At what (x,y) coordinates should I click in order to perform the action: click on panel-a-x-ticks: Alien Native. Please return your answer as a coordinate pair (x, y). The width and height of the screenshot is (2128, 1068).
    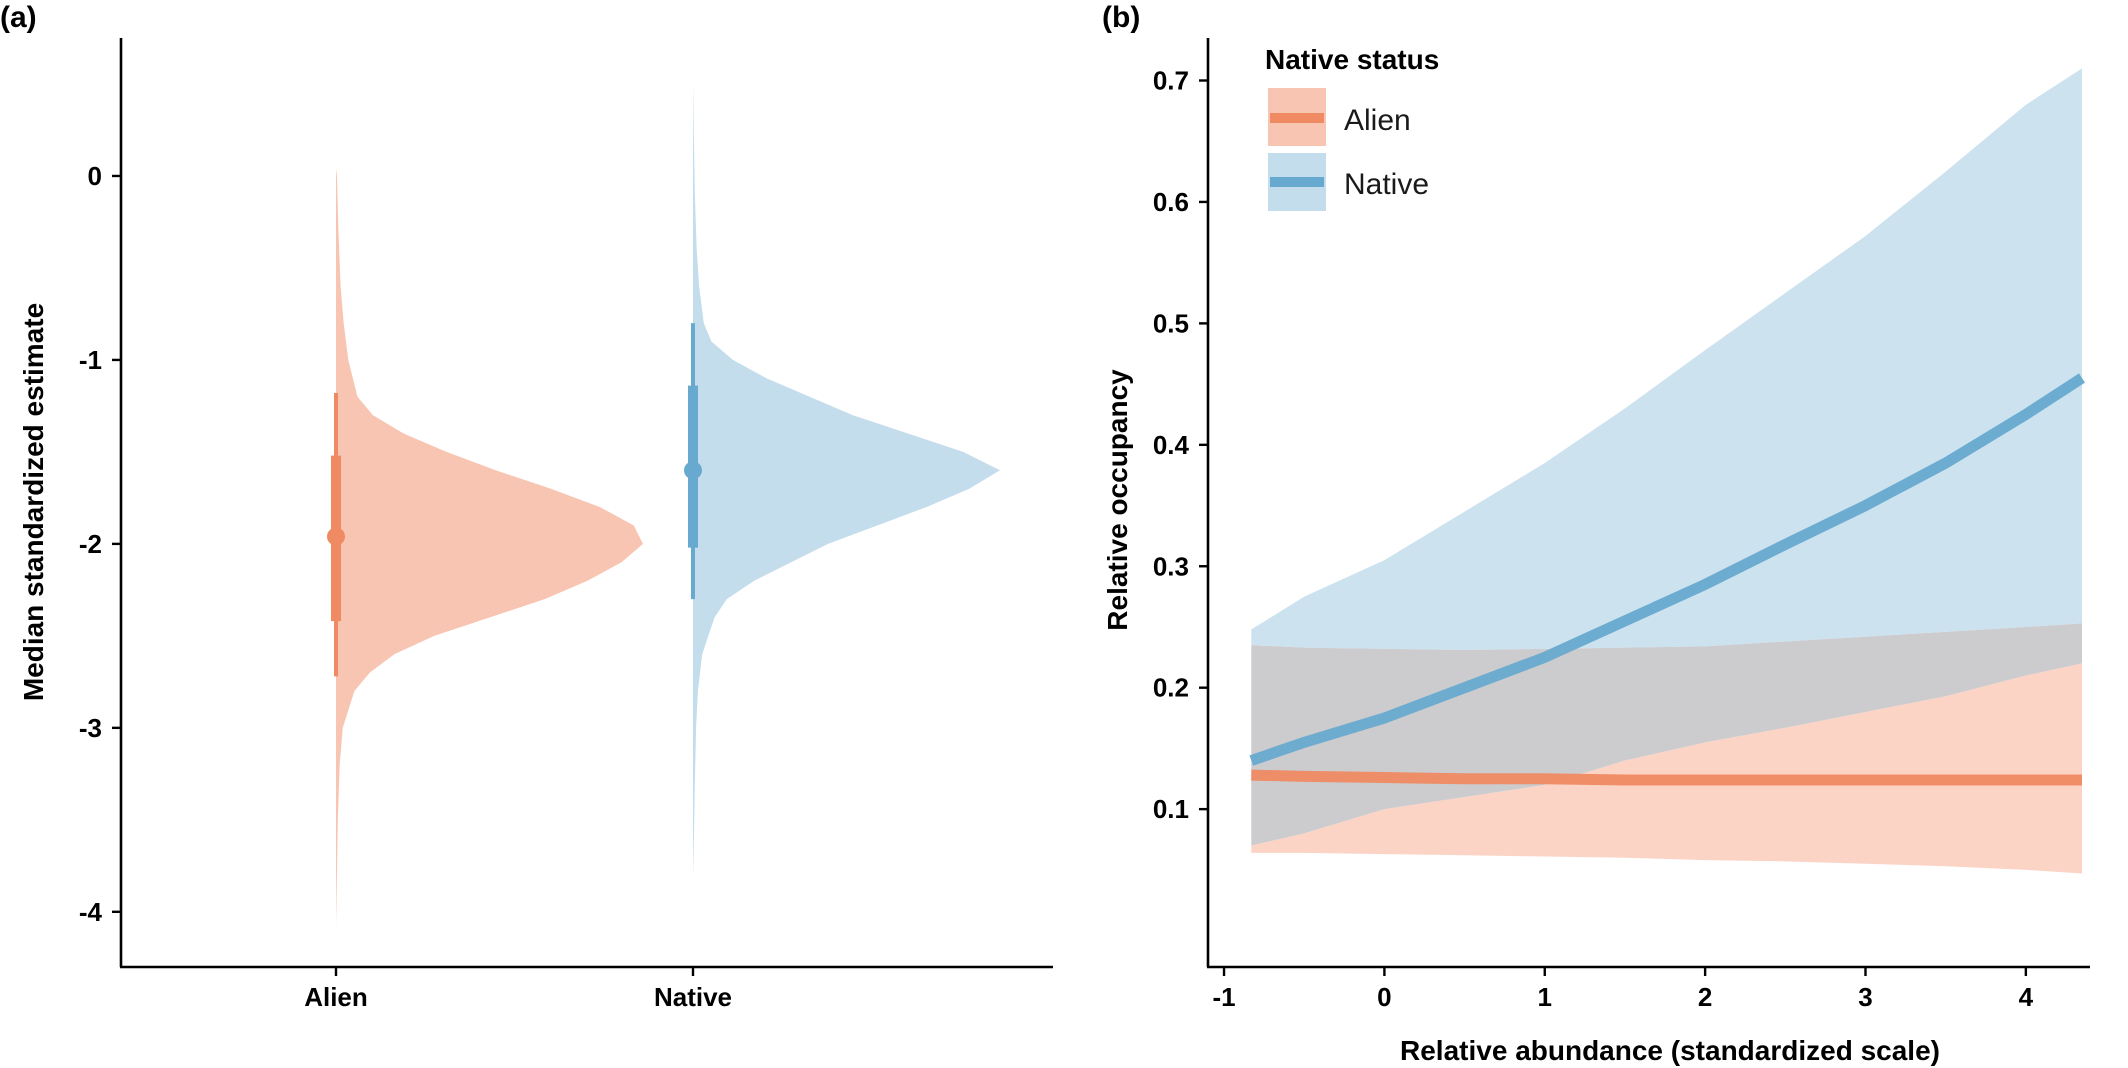
    Looking at the image, I should click on (518, 989).